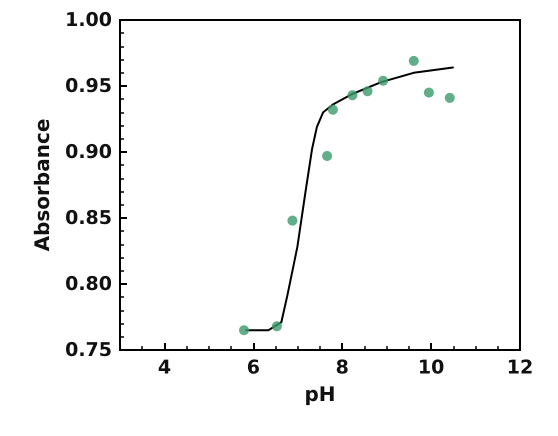 The height and width of the screenshot is (436, 558). I want to click on y-tick-label: 0.95, so click(88, 86).